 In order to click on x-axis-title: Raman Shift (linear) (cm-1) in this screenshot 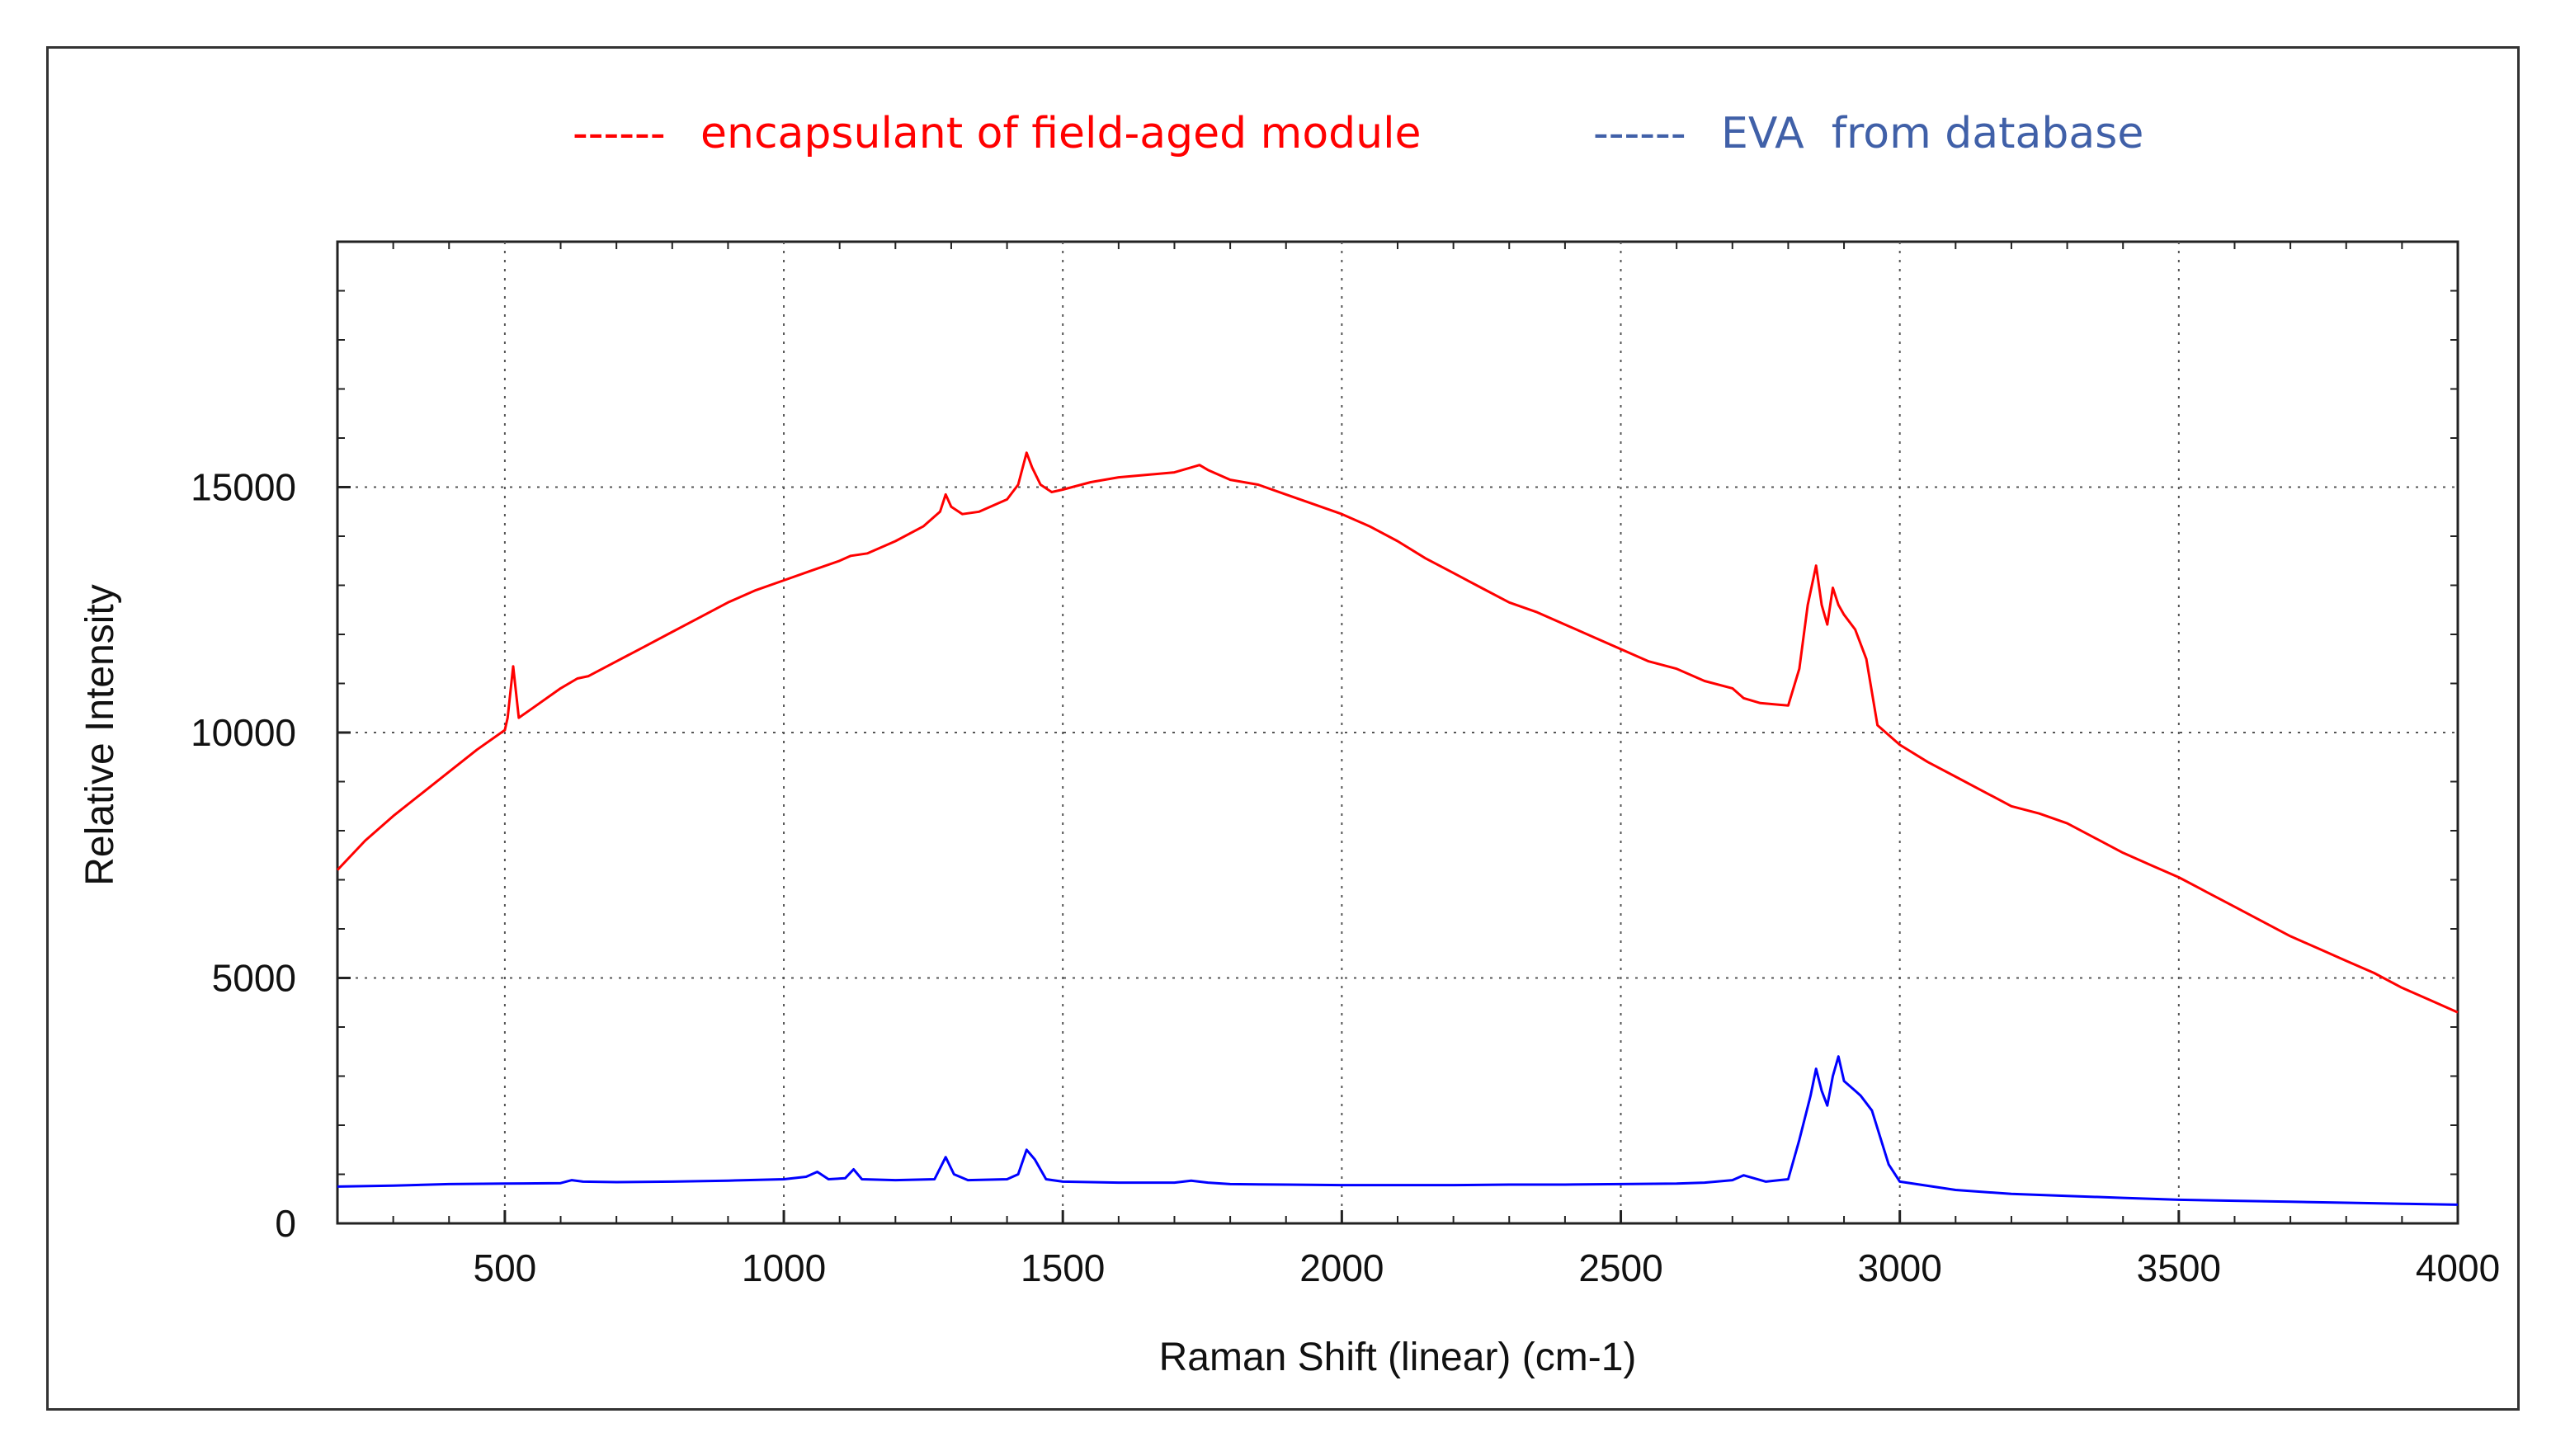, I will do `click(1398, 1357)`.